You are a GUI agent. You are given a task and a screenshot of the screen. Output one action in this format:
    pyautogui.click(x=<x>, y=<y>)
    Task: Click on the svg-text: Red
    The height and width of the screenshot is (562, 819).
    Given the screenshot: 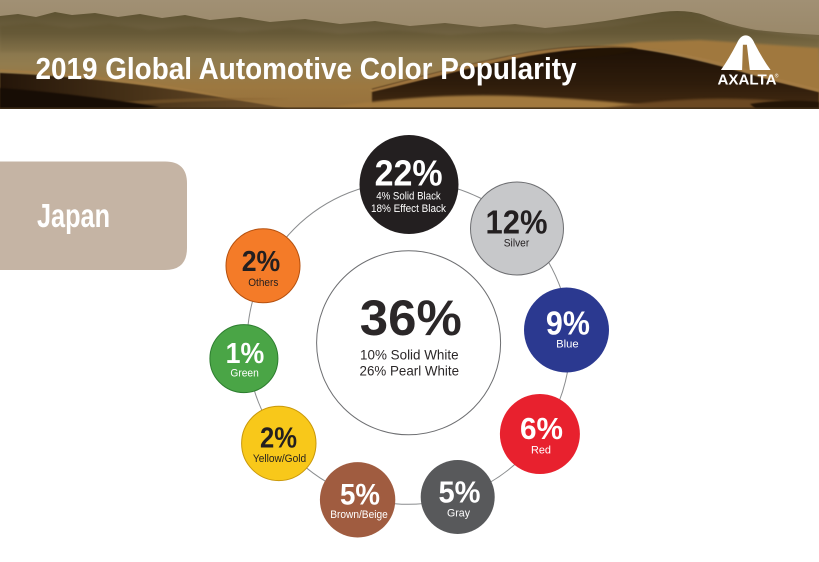 What is the action you would take?
    pyautogui.click(x=541, y=450)
    